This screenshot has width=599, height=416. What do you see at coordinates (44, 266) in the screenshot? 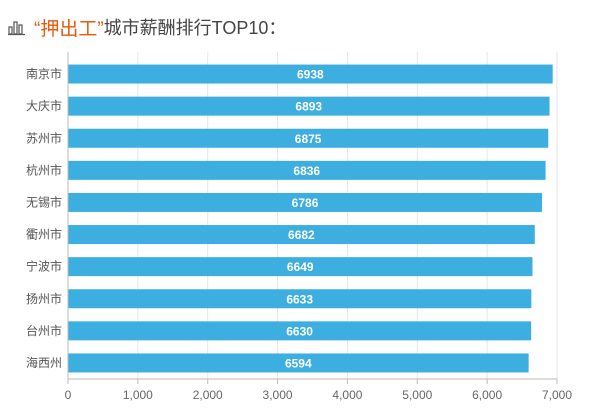
I see `category-label: 宁波市` at bounding box center [44, 266].